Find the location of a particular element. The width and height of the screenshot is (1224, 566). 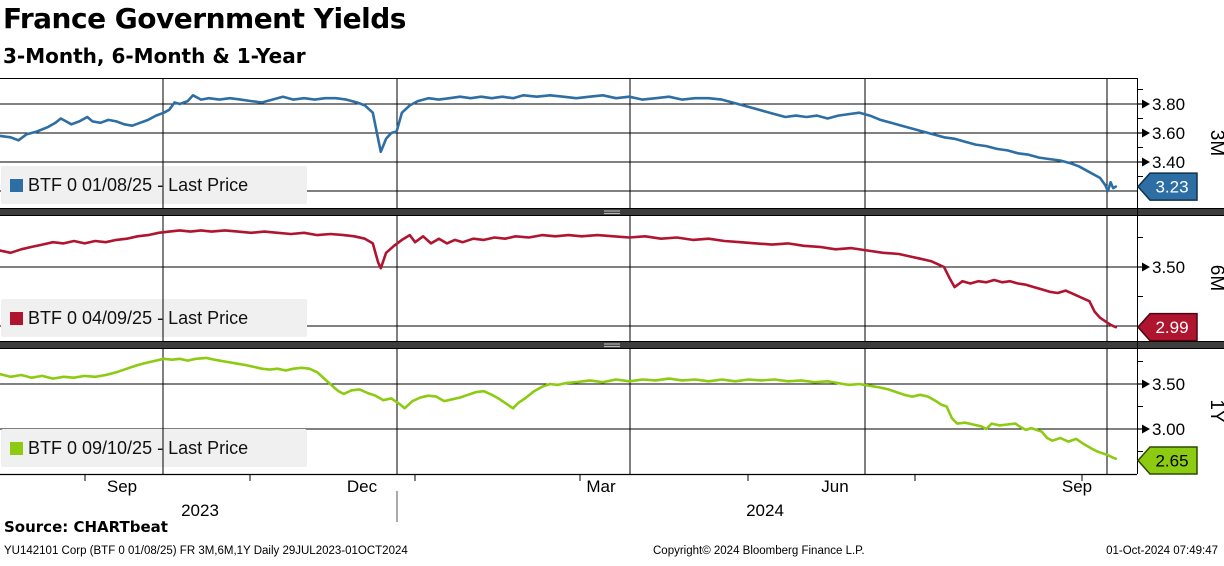

last-price-badge-3m: 3.23 is located at coordinates (1167, 186).